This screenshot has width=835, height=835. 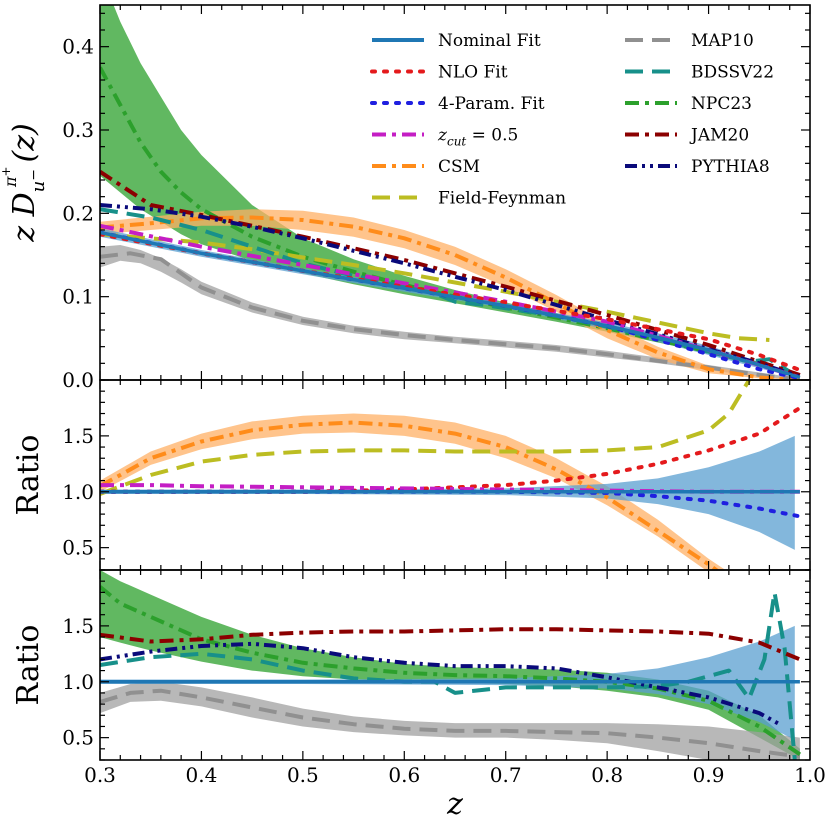 I want to click on x-tick-label: 0.5, so click(x=303, y=775).